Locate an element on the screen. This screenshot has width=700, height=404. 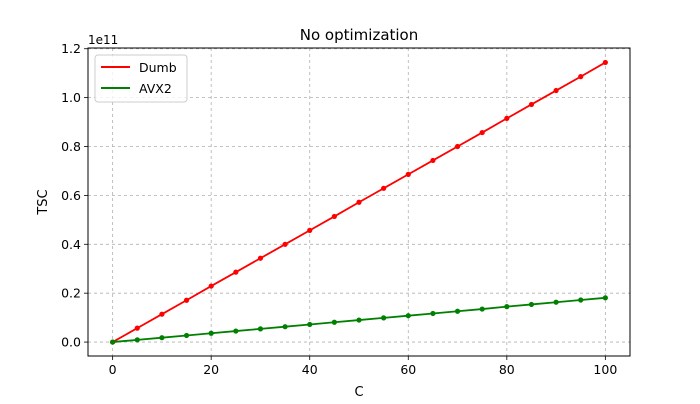
y-tick-label: 0.8 is located at coordinates (71, 146).